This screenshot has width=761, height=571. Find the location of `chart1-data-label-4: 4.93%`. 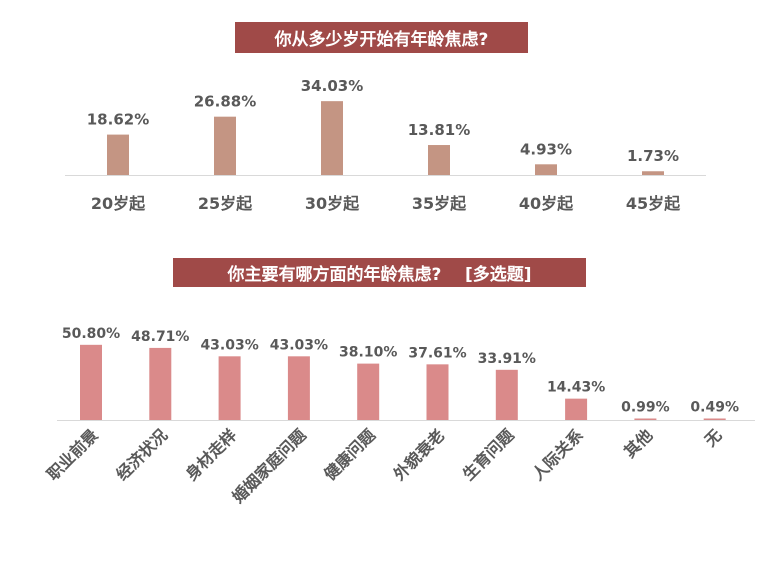

chart1-data-label-4: 4.93% is located at coordinates (546, 149).